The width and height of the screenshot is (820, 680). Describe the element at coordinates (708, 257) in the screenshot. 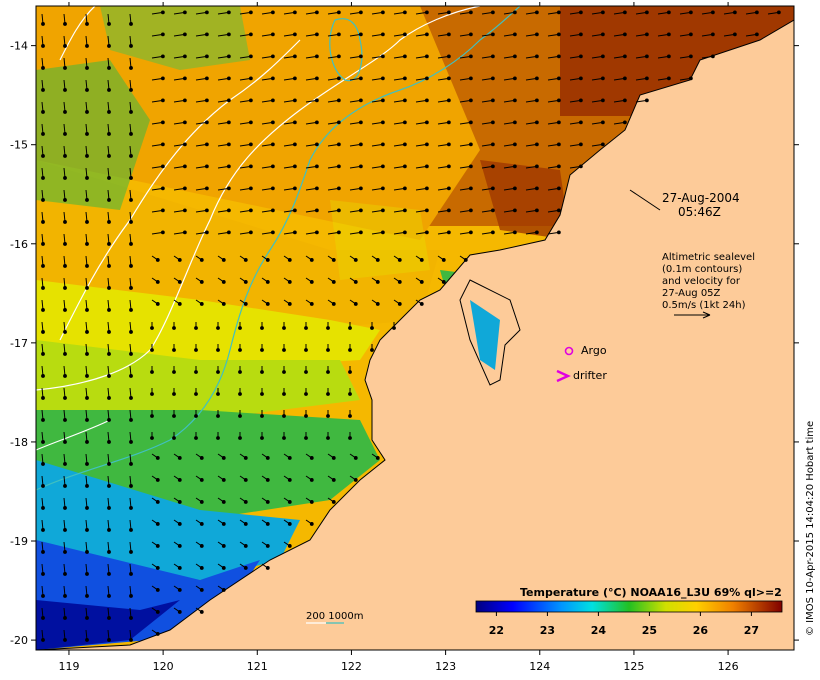

I see `info-line-1: Altimetric sealevel` at that location.